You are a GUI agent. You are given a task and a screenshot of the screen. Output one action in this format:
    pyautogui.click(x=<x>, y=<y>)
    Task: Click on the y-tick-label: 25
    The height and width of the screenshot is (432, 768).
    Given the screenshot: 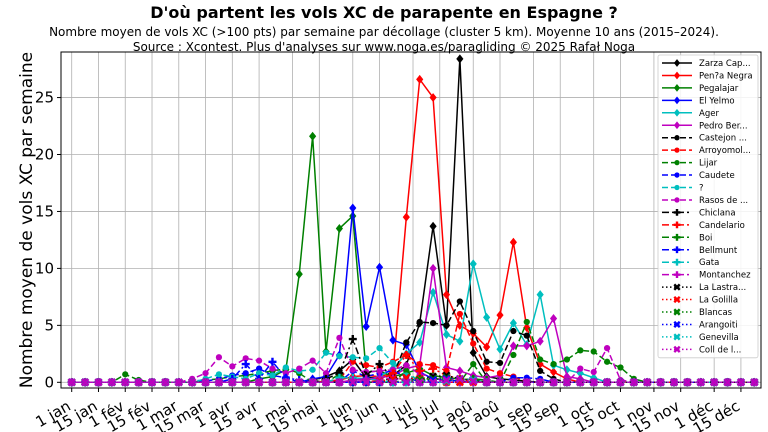 What is the action you would take?
    pyautogui.click(x=44, y=98)
    